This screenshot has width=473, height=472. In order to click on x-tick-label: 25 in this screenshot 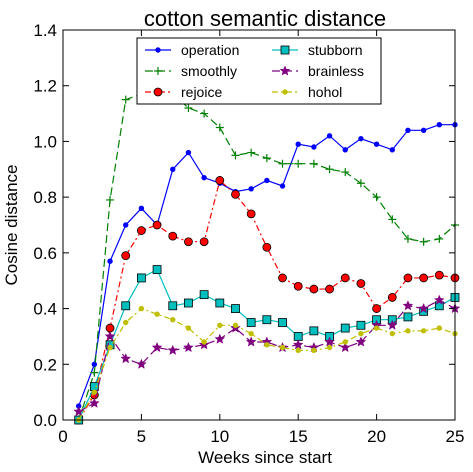, I will do `click(455, 436)`.